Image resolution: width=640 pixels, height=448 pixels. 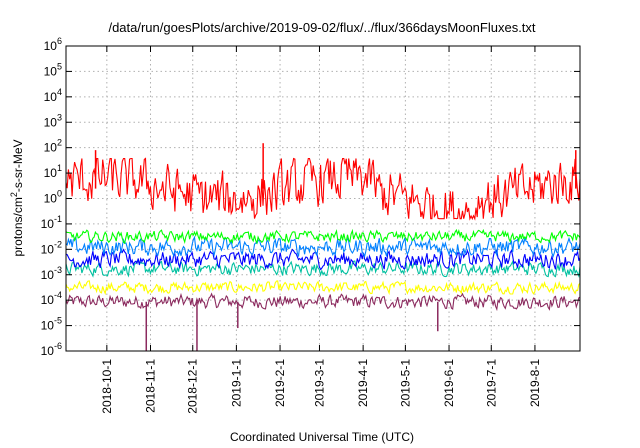 What do you see at coordinates (53, 44) in the screenshot?
I see `y-tick-label: 10⁶` at bounding box center [53, 44].